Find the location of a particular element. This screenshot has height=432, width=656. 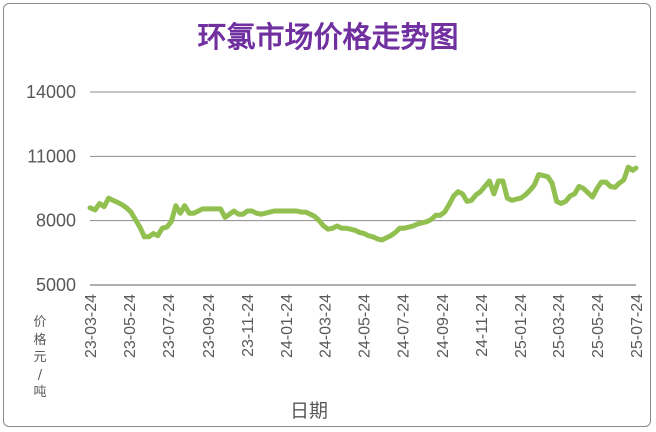

x-tick-label: 24-09-24 is located at coordinates (443, 326).